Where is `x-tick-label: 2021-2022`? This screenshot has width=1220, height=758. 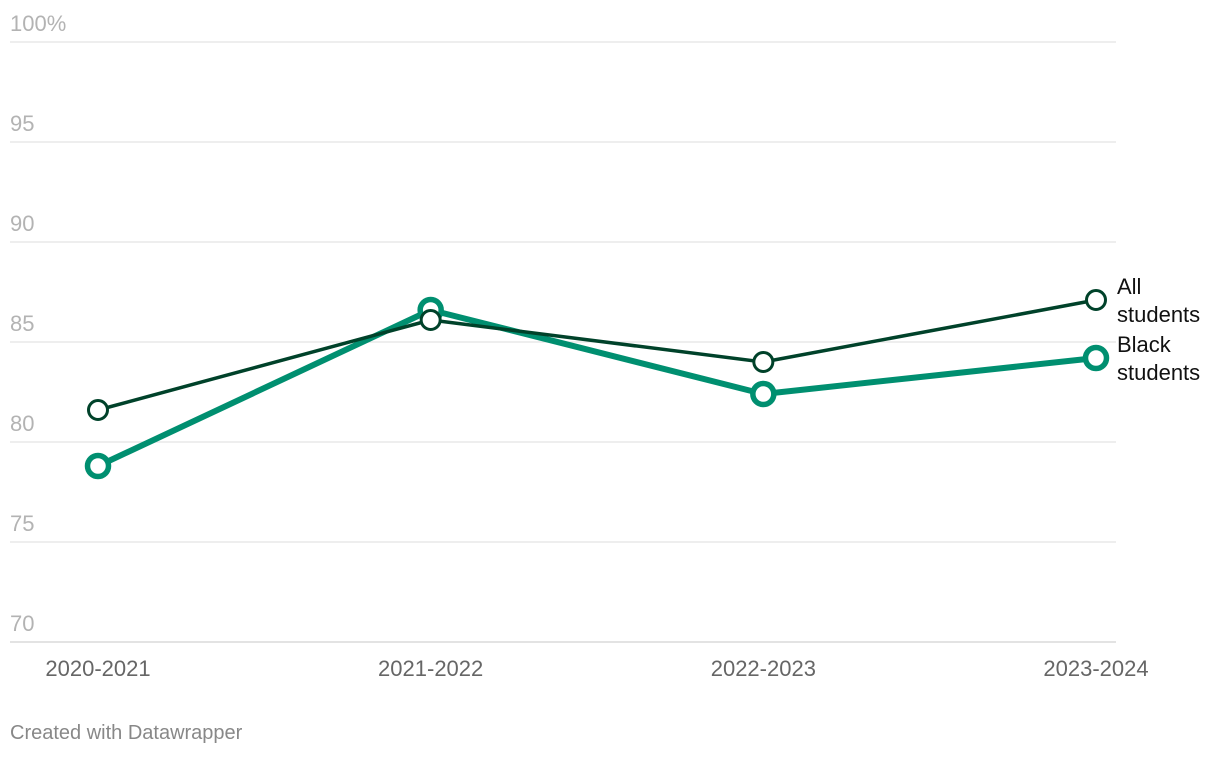 x-tick-label: 2021-2022 is located at coordinates (430, 668).